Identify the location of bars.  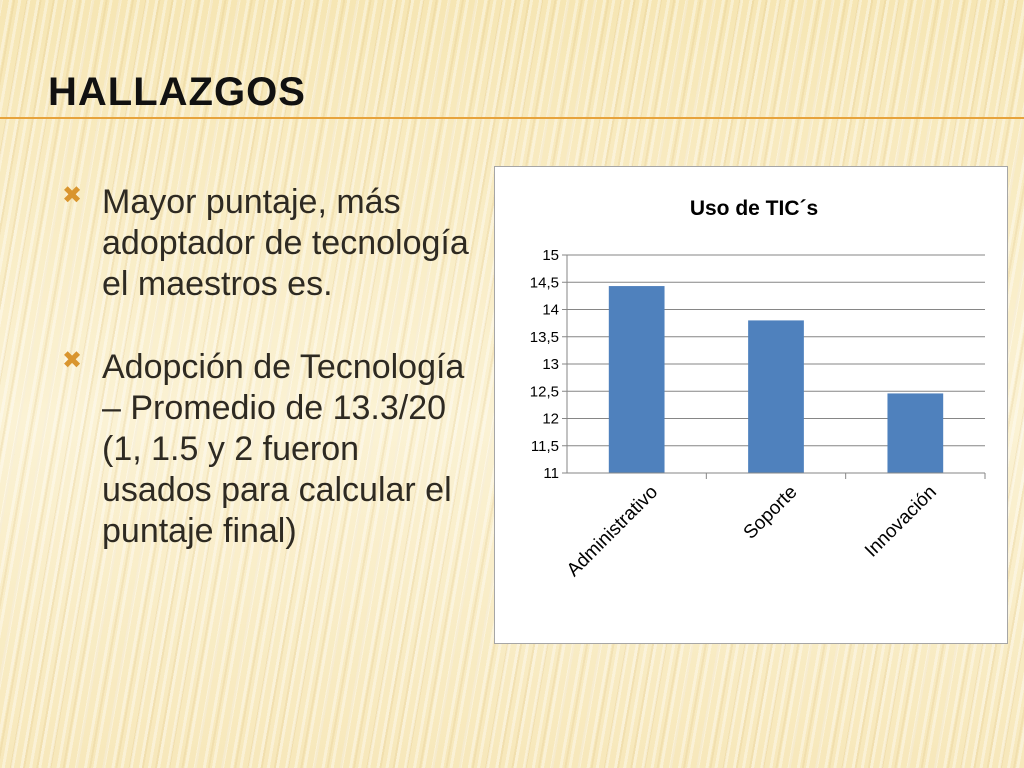
(776, 379).